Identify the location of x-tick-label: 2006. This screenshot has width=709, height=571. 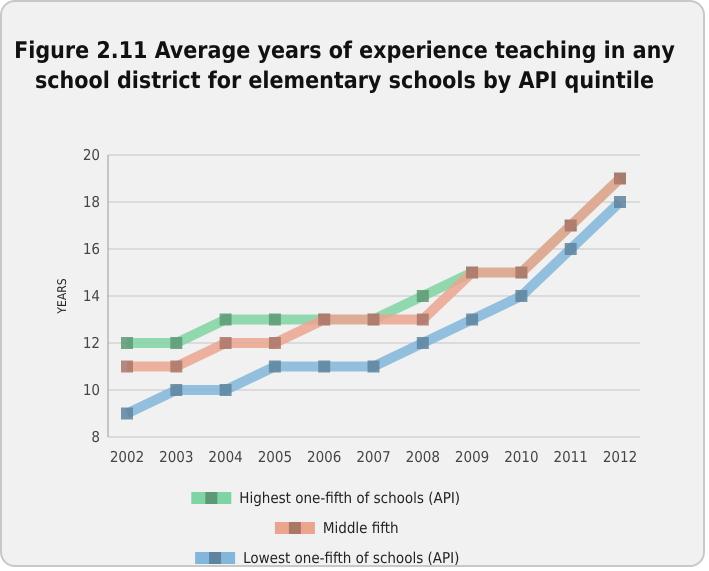
(324, 457).